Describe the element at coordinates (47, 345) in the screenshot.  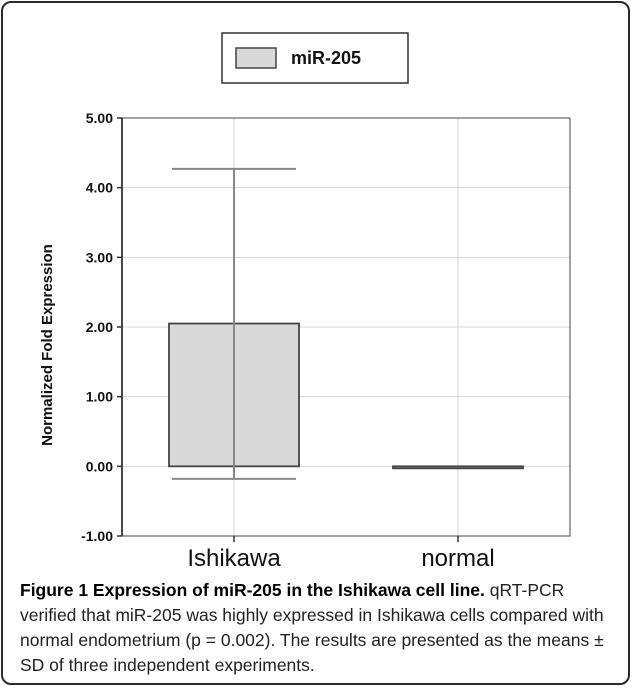
I see `y-axis-label: Normalized Fold Expression` at that location.